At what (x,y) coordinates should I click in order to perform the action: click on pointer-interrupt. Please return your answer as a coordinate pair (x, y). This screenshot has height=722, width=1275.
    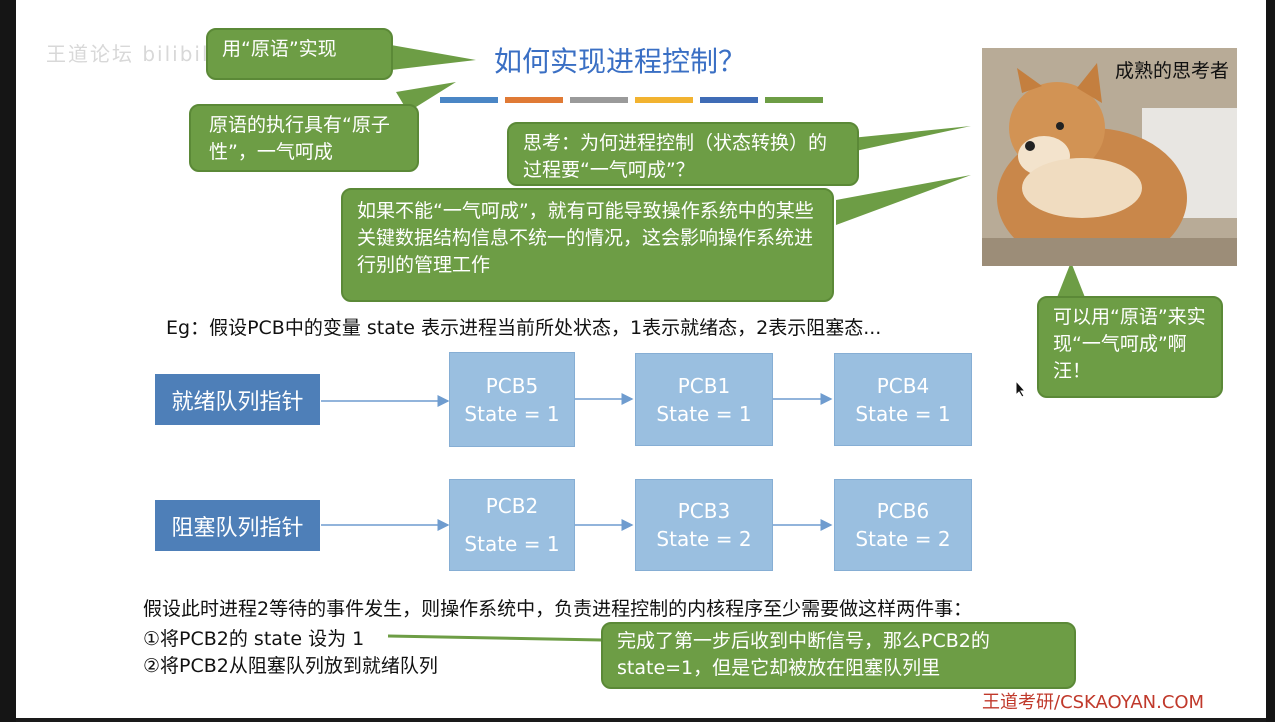
    Looking at the image, I should click on (495, 638).